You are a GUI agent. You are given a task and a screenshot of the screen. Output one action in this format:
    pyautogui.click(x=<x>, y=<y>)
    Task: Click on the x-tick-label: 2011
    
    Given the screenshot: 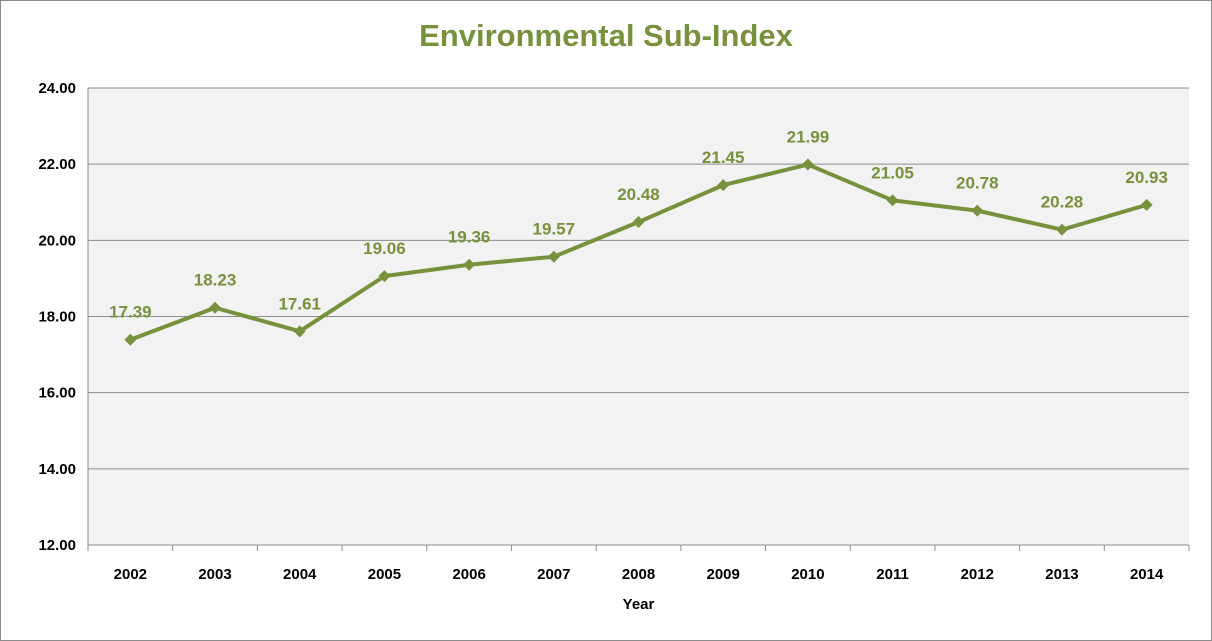 What is the action you would take?
    pyautogui.click(x=892, y=574)
    